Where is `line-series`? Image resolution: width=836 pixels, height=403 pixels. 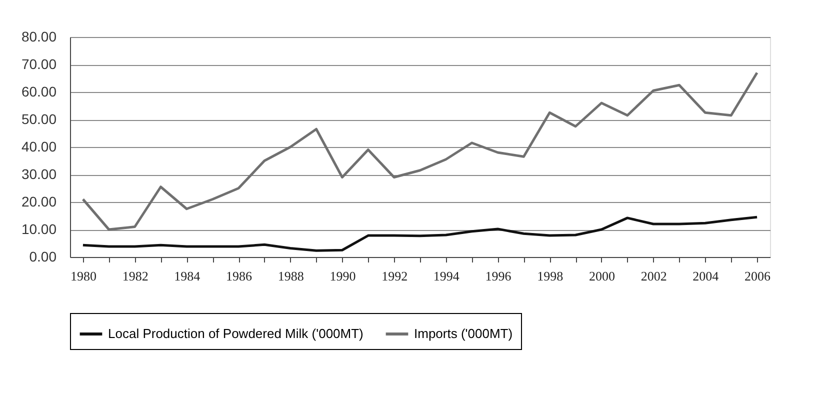
line-series is located at coordinates (420, 234).